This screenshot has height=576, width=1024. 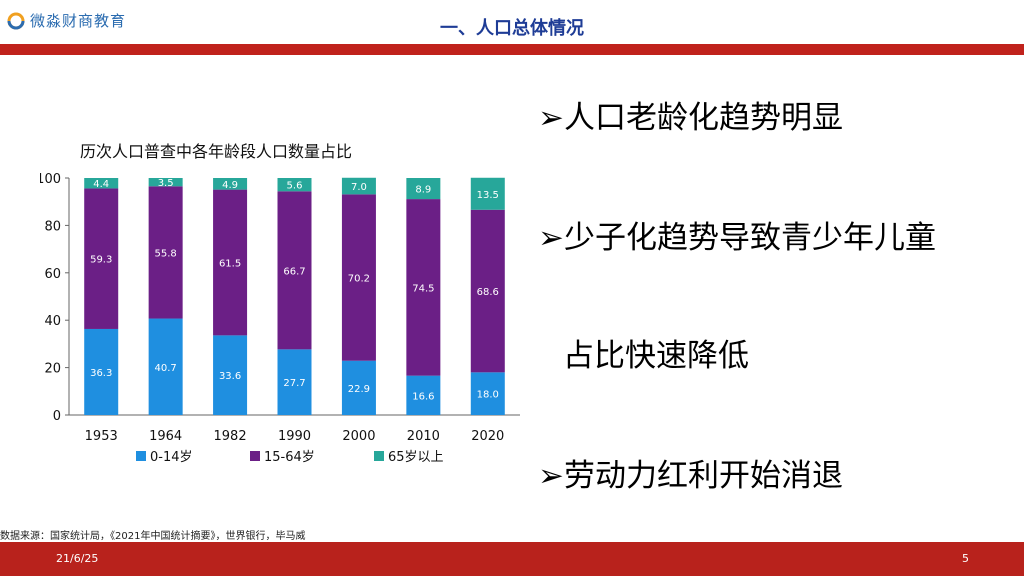 I want to click on brand-logo: 微淼财商教育, so click(x=66, y=20).